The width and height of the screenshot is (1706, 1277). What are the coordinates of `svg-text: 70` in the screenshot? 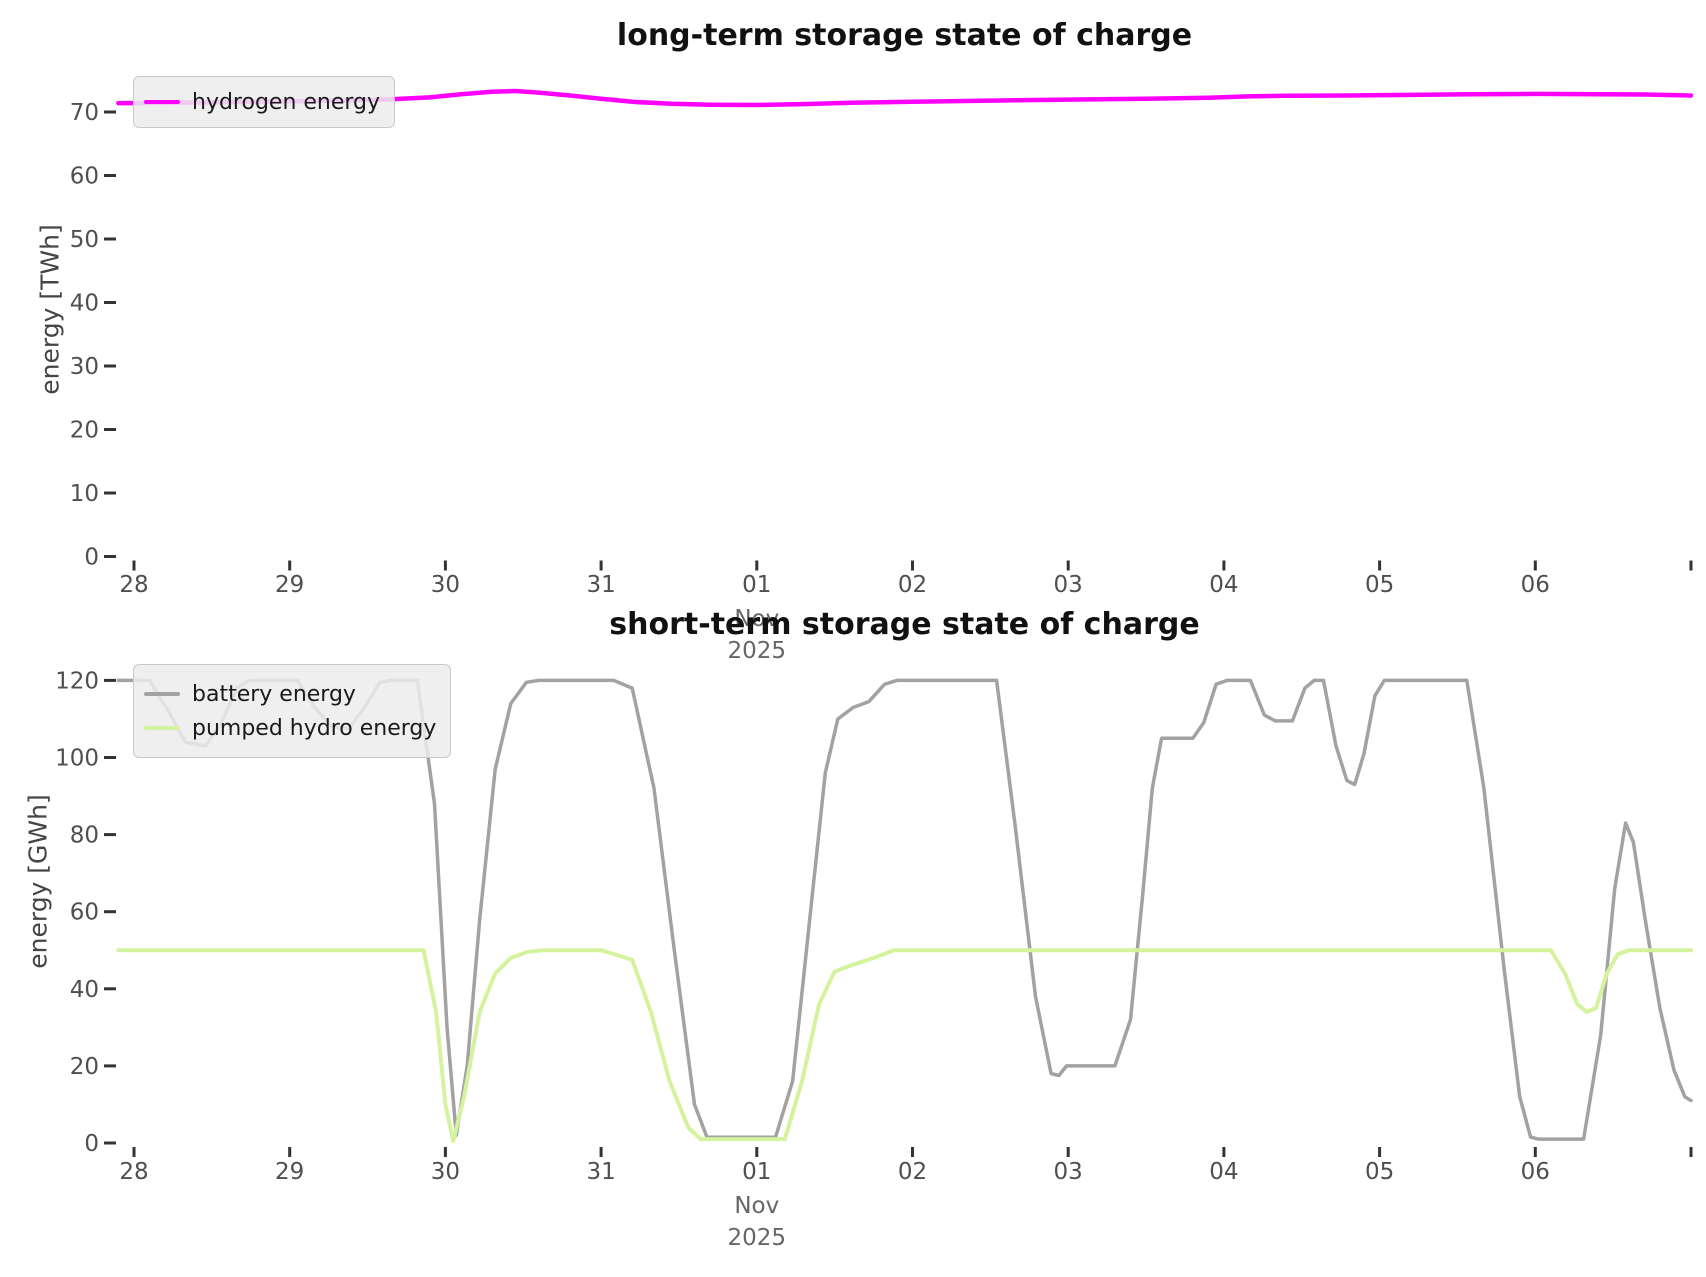 It's located at (84, 113).